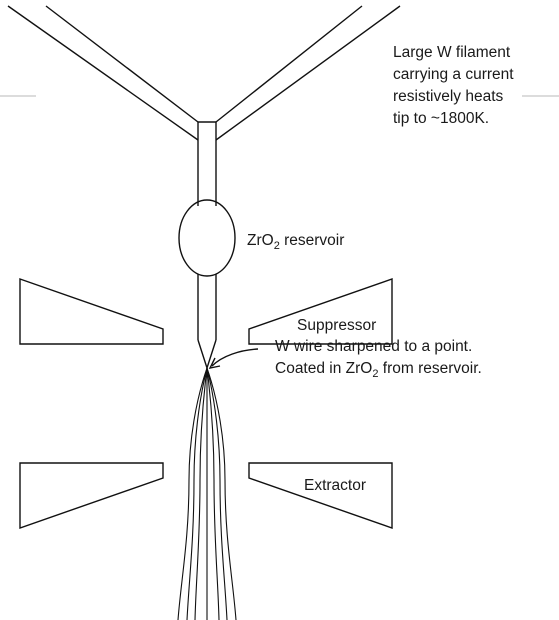  Describe the element at coordinates (373, 346) in the screenshot. I see `tip-label-line1: W wire sharpened to a point.` at that location.